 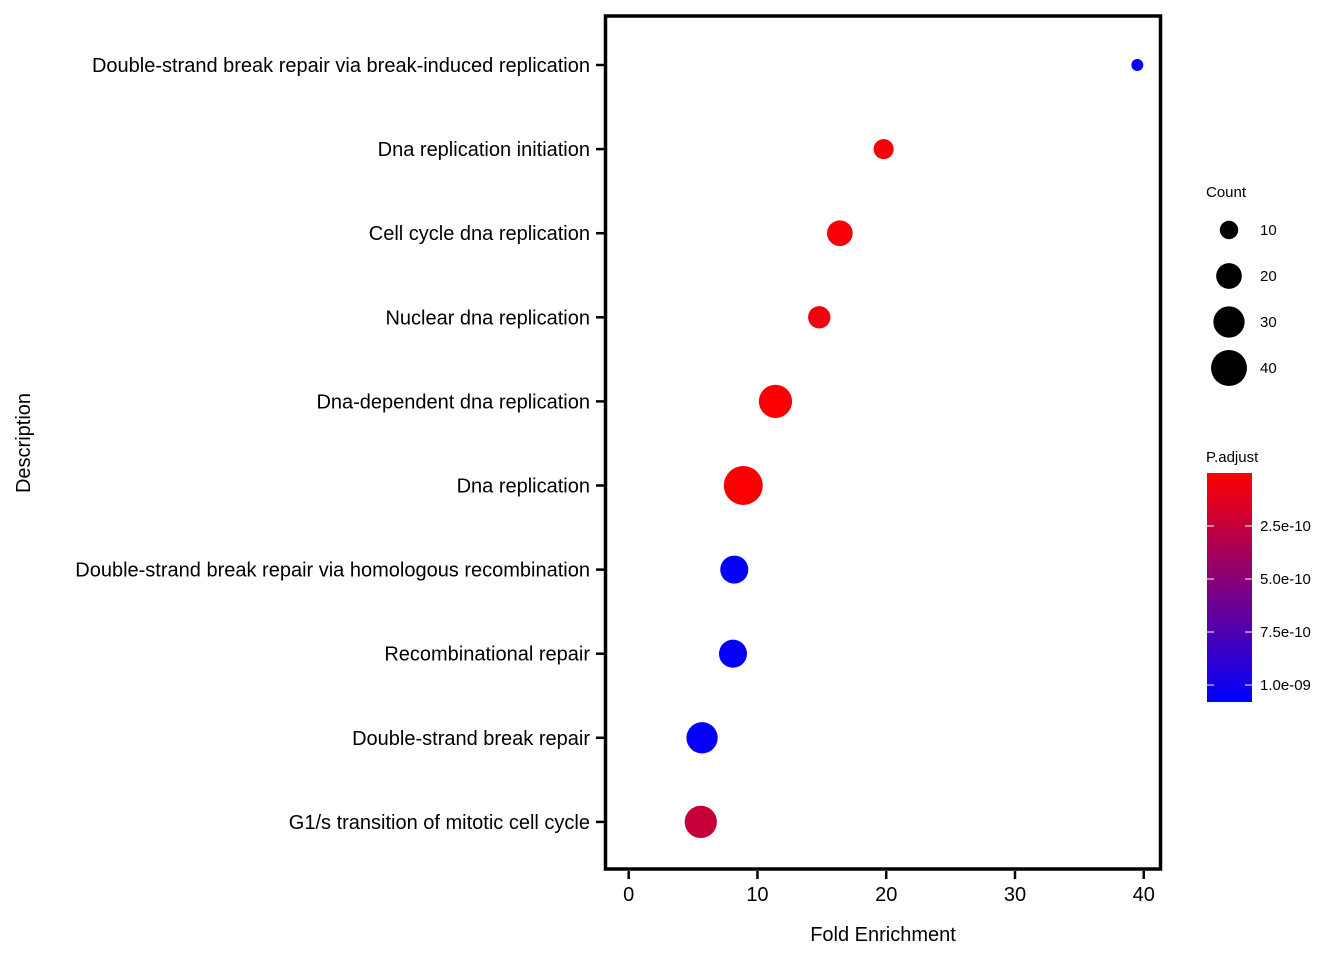 I want to click on colorbar-tick-label: 1.0e-09, so click(x=1285, y=685).